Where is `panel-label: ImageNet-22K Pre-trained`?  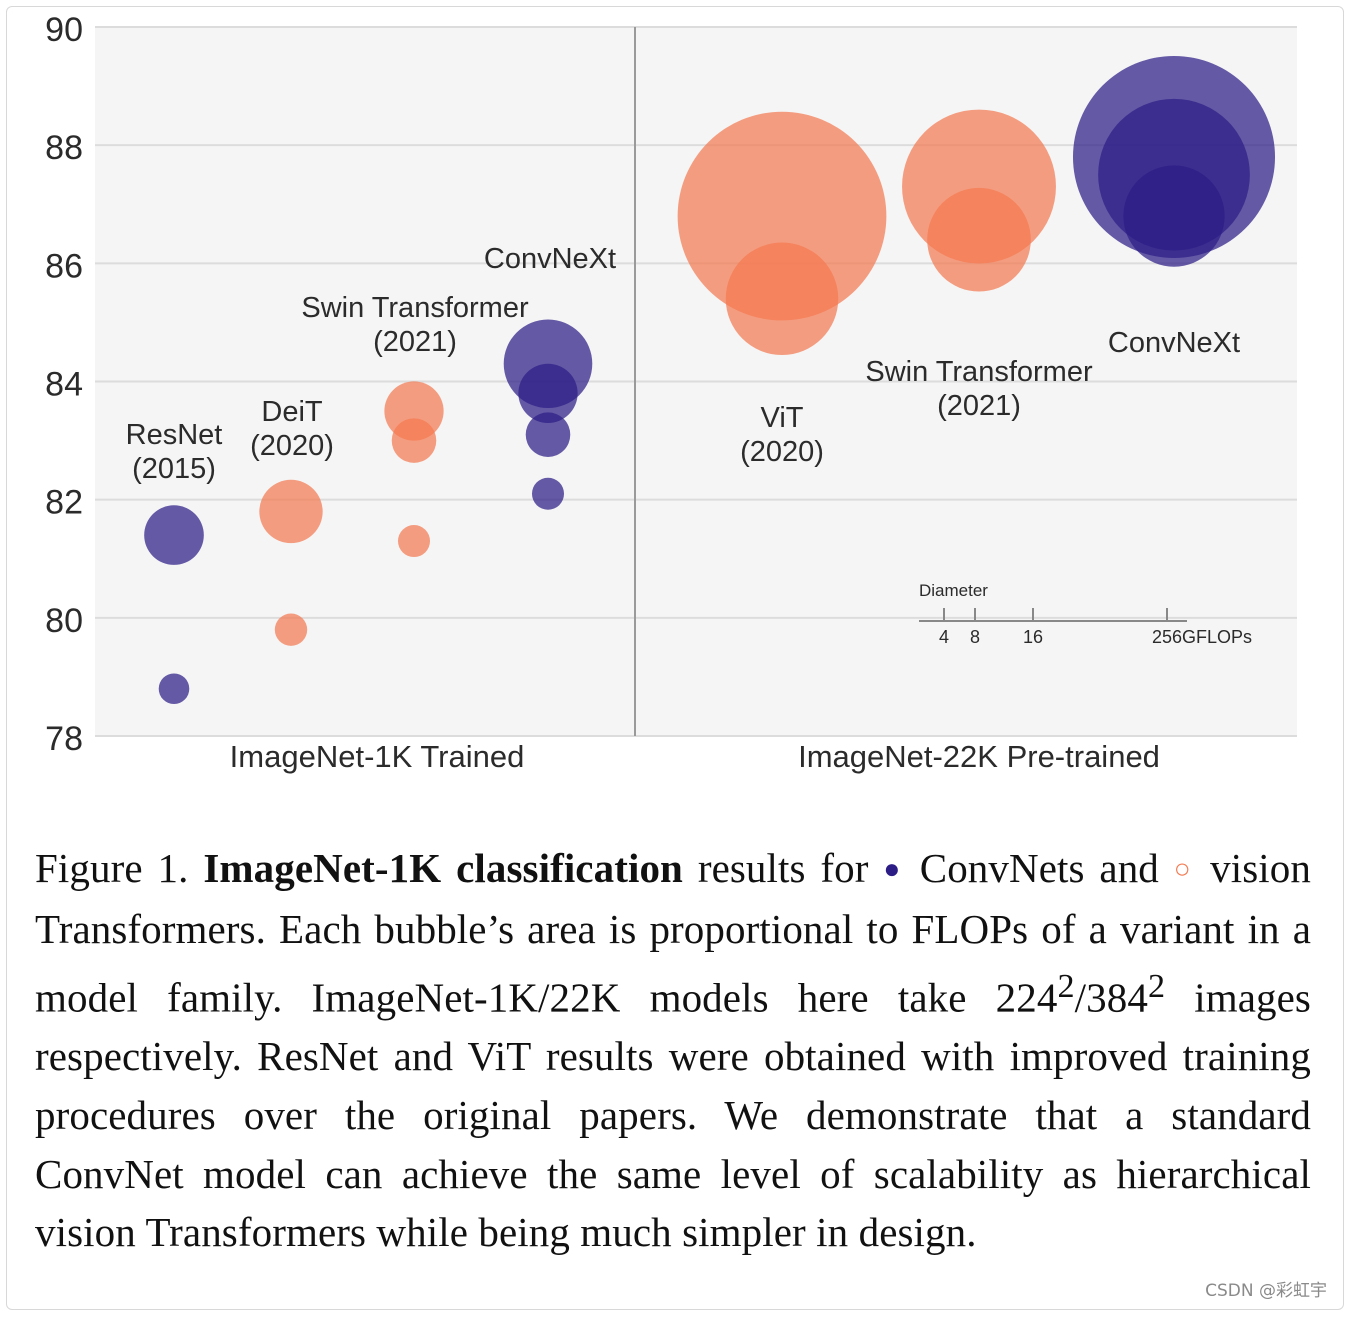 panel-label: ImageNet-22K Pre-trained is located at coordinates (979, 756).